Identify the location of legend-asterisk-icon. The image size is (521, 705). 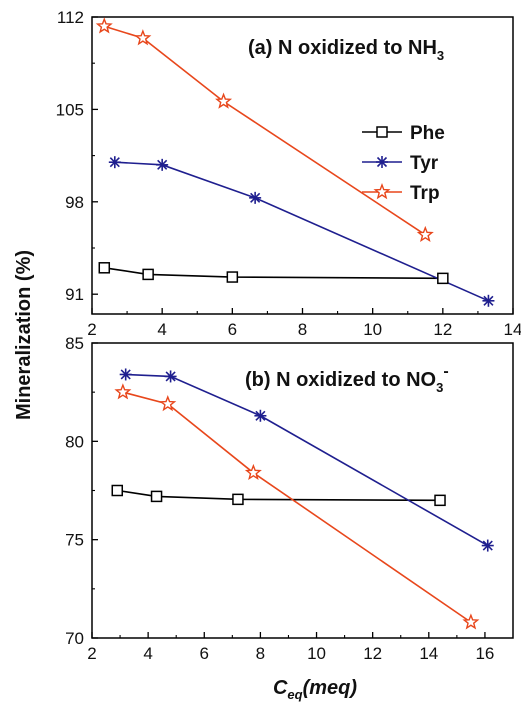
(382, 162).